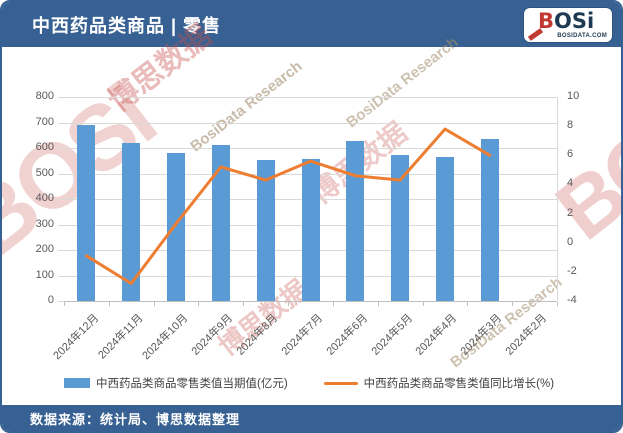 The image size is (623, 433). Describe the element at coordinates (572, 270) in the screenshot. I see `y-axis-label-right: -2` at that location.